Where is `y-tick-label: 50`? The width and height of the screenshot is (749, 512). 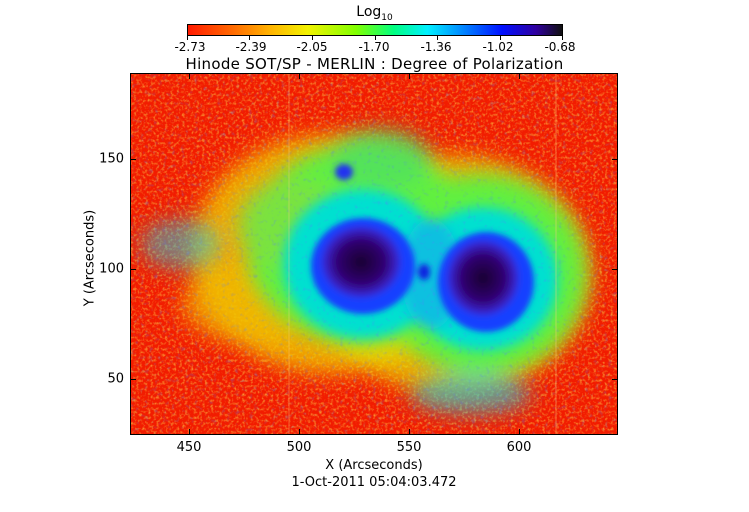
y-tick-label: 50 is located at coordinates (115, 379).